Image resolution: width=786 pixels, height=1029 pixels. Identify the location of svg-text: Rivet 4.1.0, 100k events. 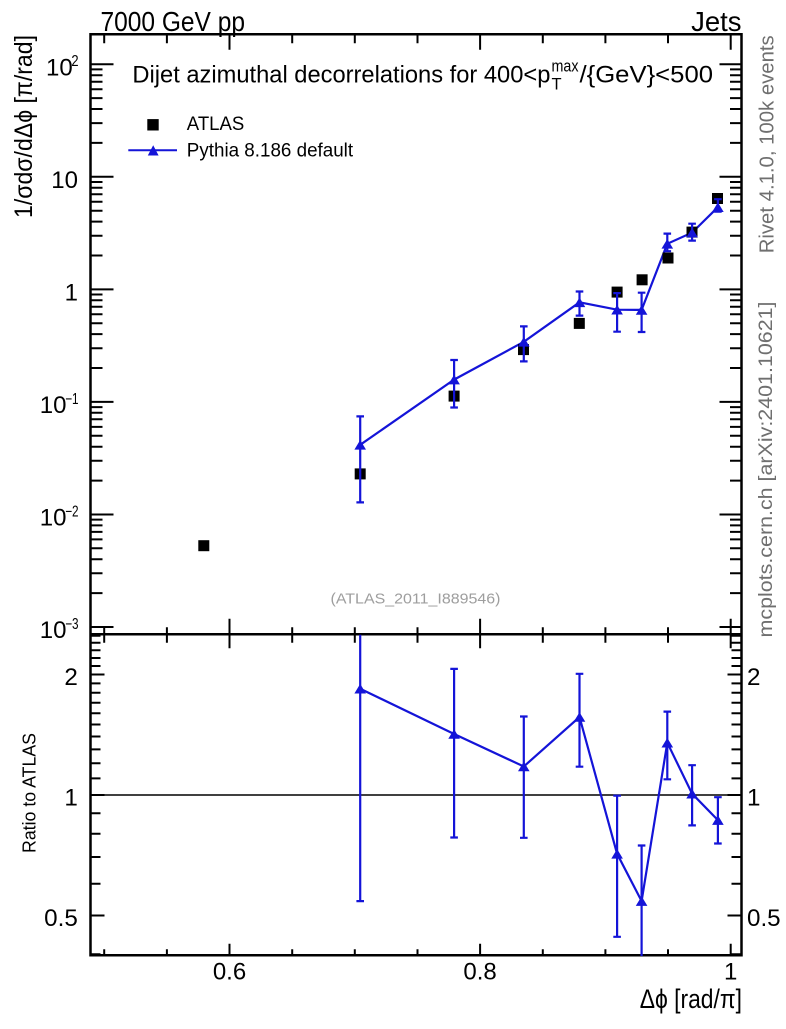
(768, 144).